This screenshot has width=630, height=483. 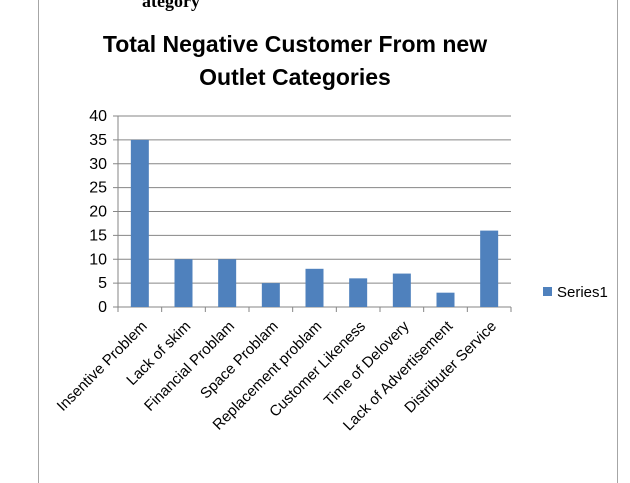 I want to click on page-header-text: ategory, so click(x=171, y=5).